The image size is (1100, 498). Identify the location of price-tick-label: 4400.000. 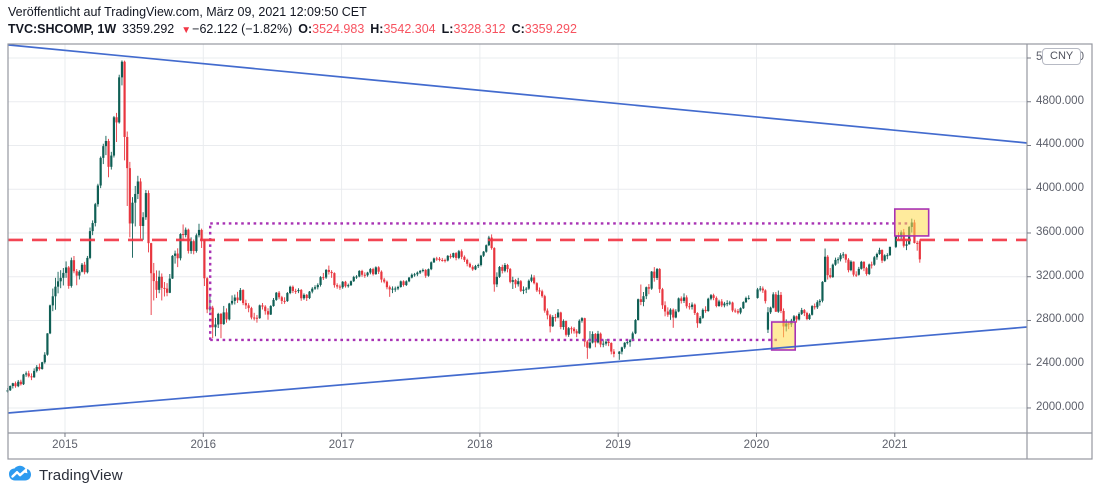
(1060, 144).